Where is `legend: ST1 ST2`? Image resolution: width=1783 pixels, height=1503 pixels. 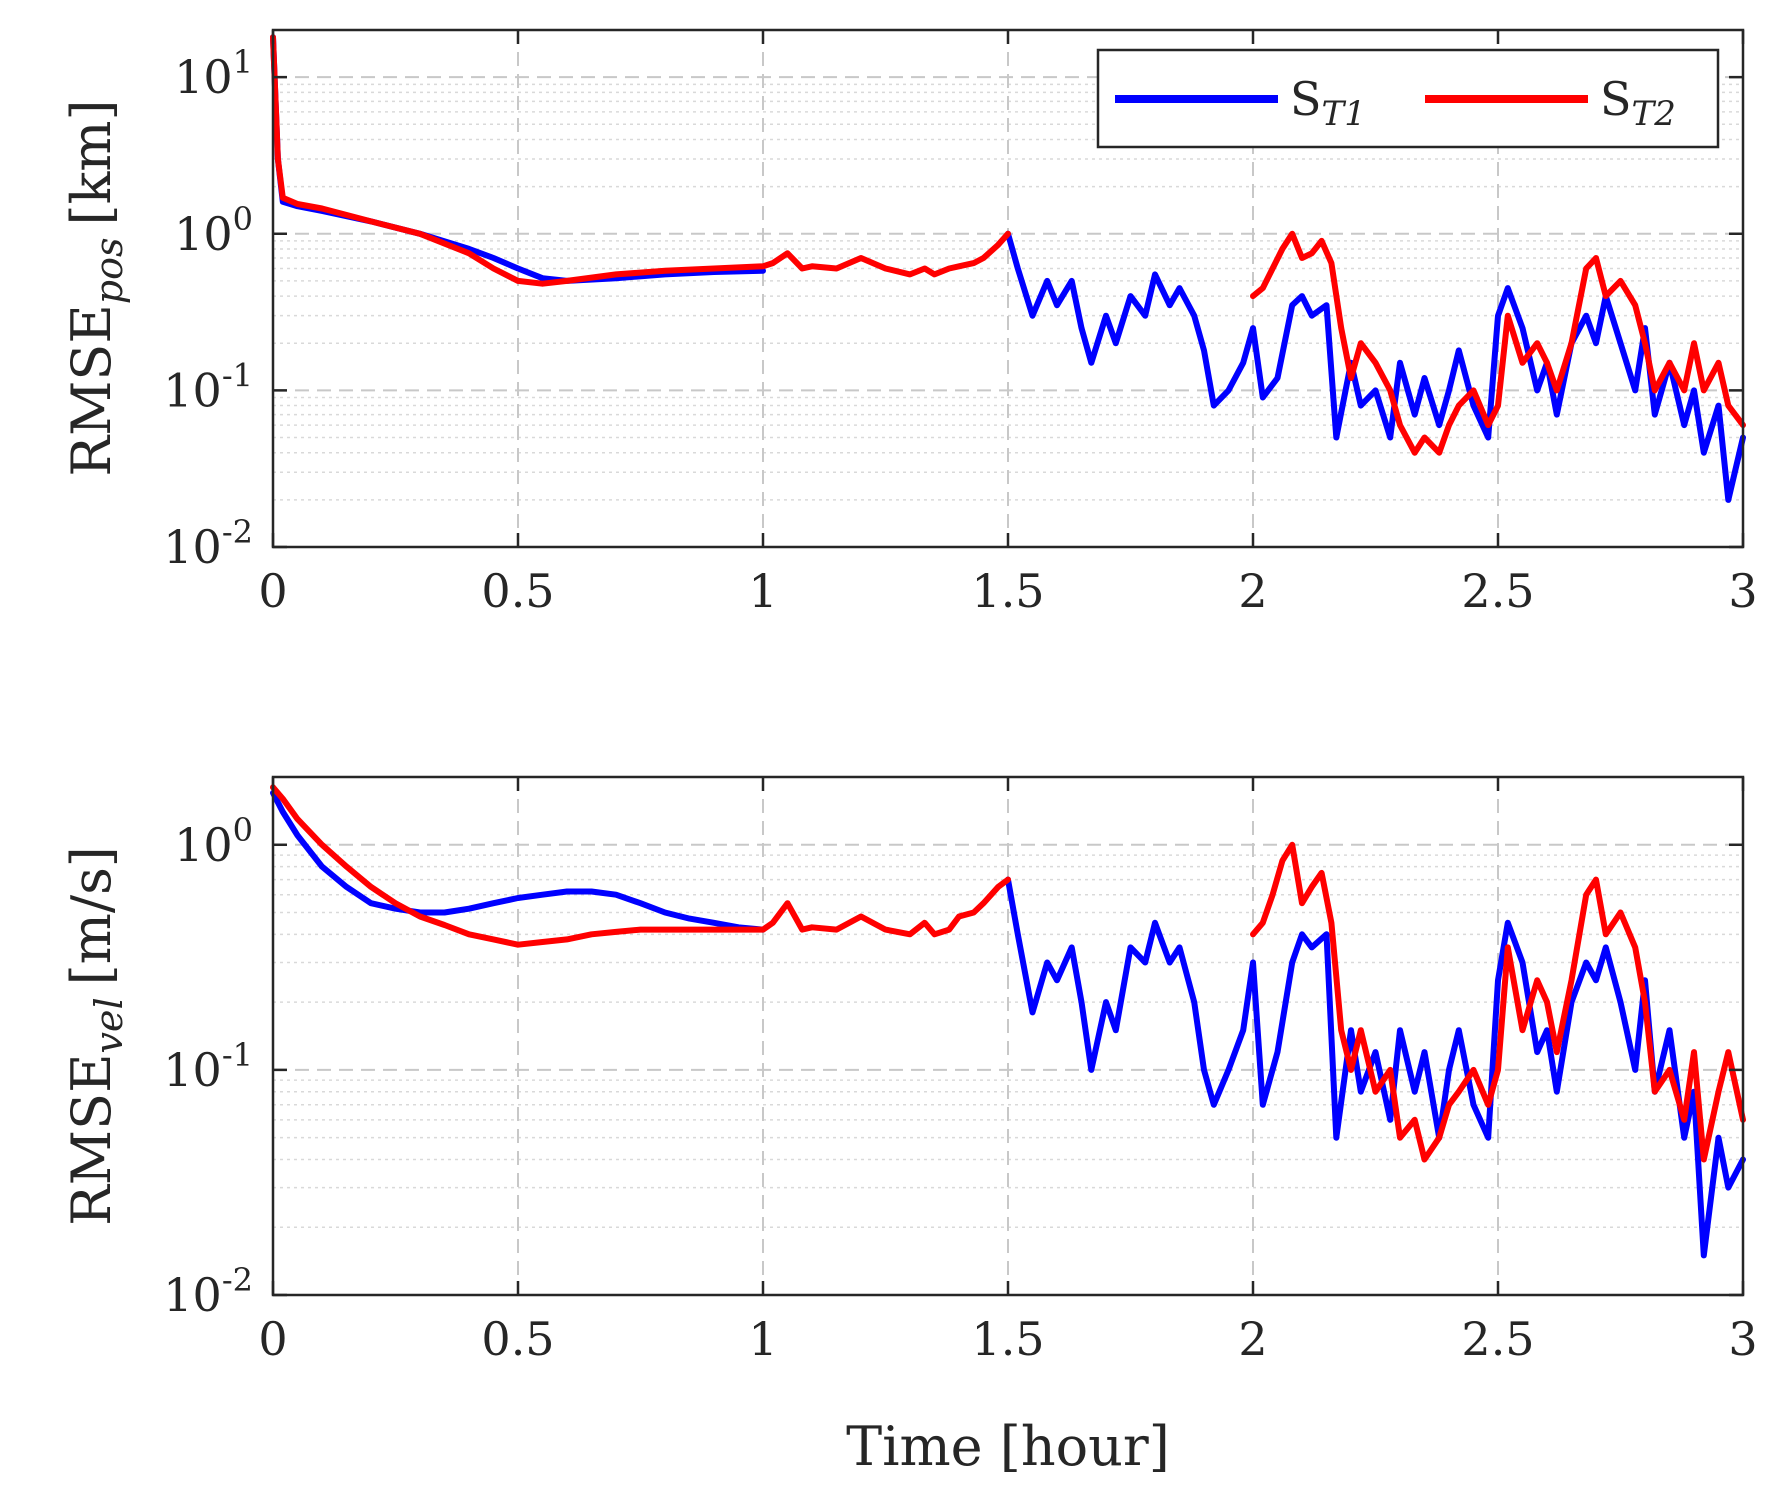 legend: ST1 ST2 is located at coordinates (1408, 98).